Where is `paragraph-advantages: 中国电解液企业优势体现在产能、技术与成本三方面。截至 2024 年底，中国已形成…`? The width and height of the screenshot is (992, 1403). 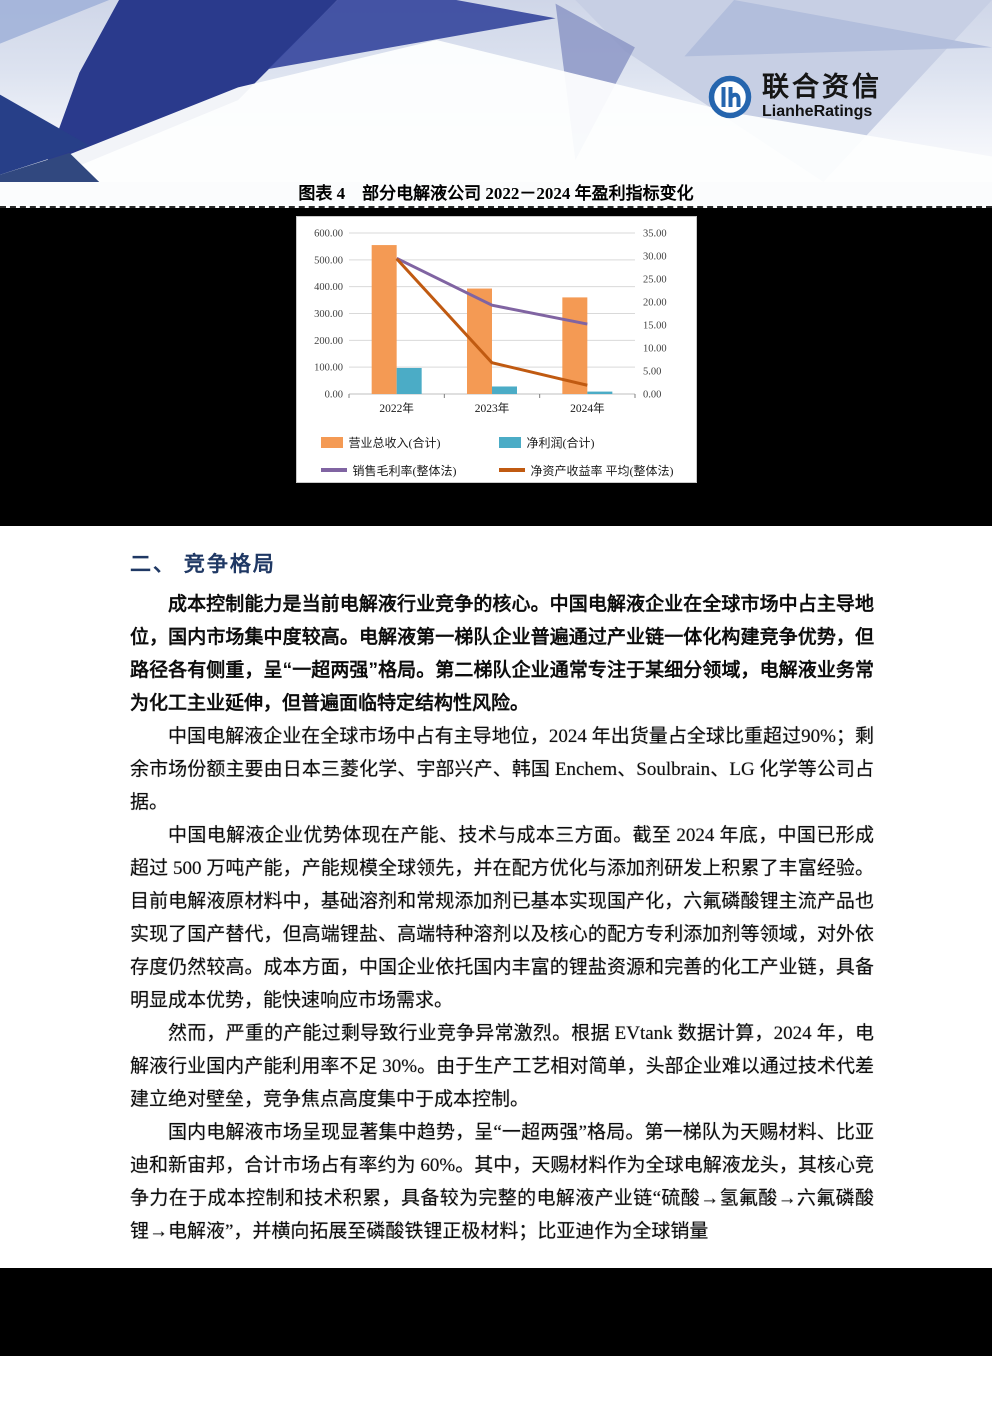 paragraph-advantages: 中国电解液企业优势体现在产能、技术与成本三方面。截至 2024 年底，中国已形成… is located at coordinates (502, 918).